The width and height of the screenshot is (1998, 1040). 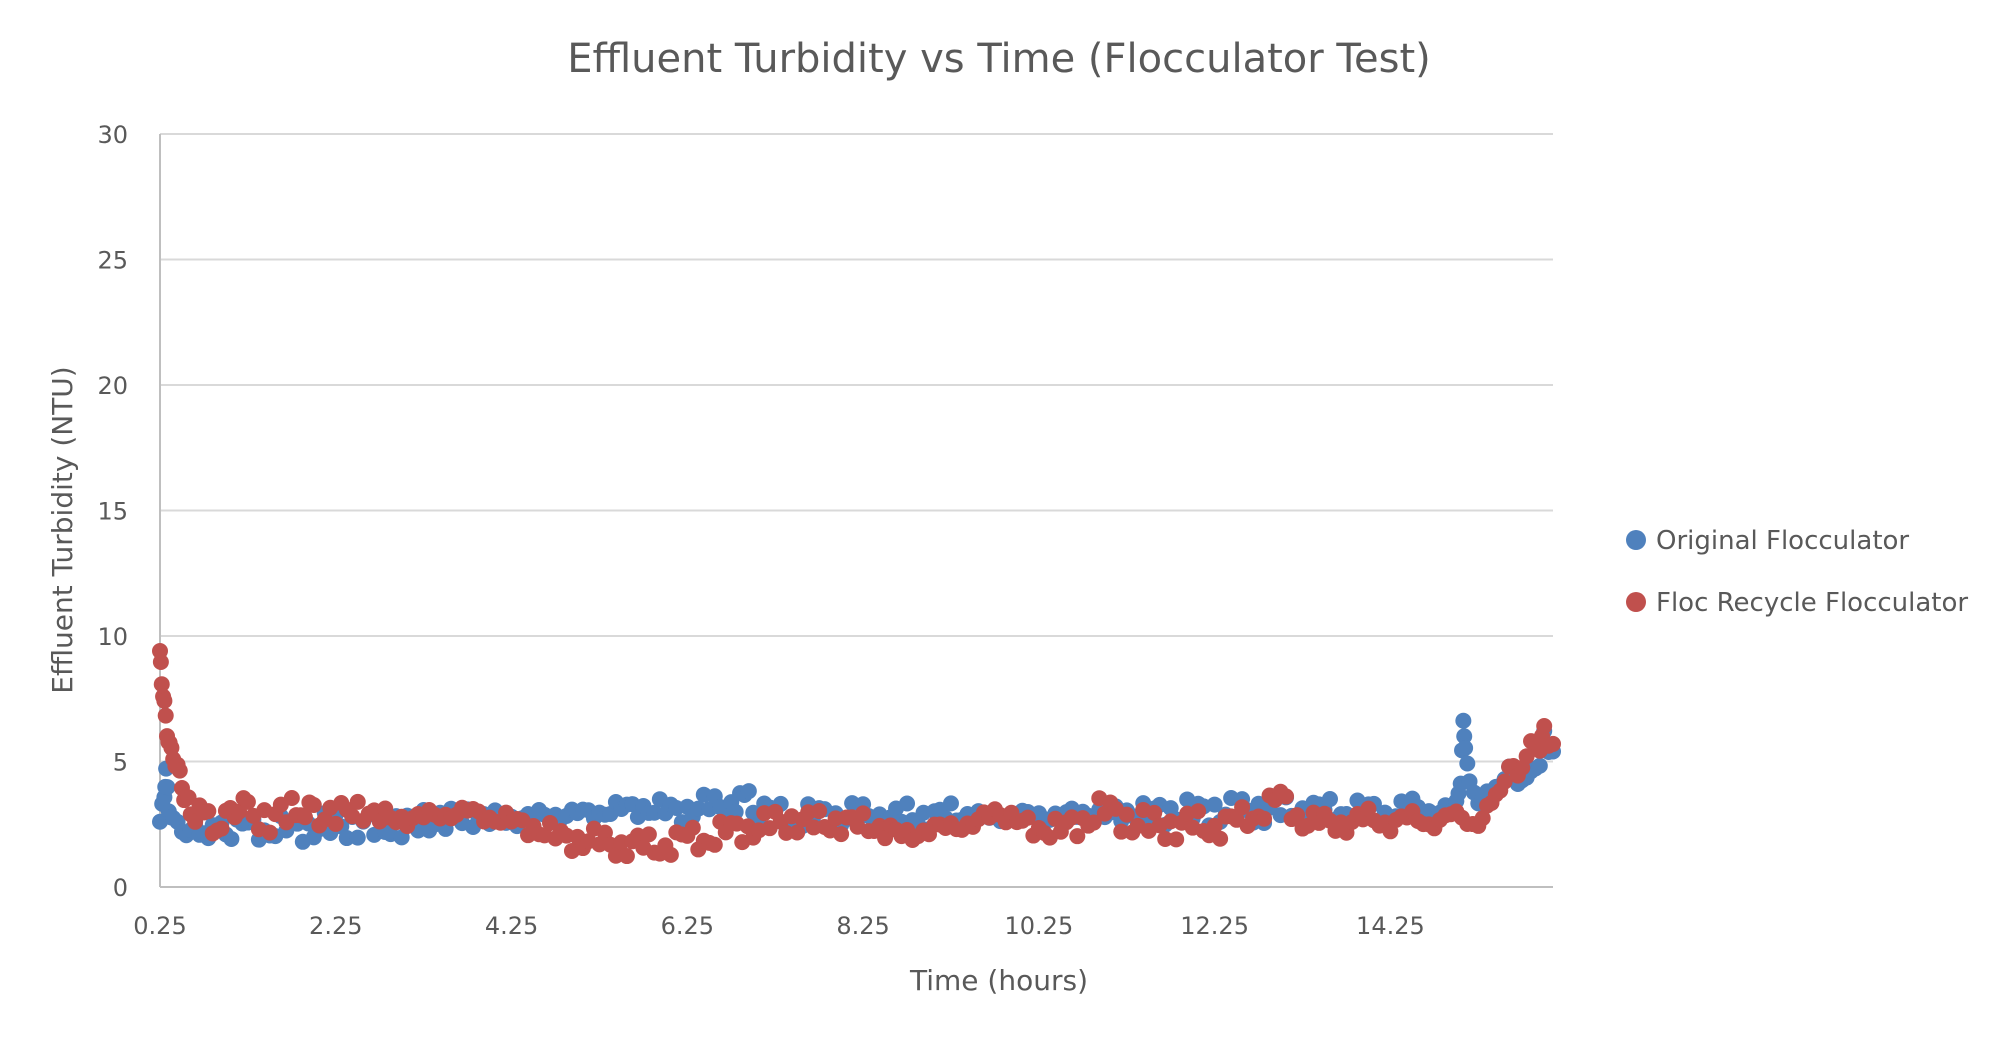 What do you see at coordinates (120, 888) in the screenshot?
I see `y-tick-label: 0` at bounding box center [120, 888].